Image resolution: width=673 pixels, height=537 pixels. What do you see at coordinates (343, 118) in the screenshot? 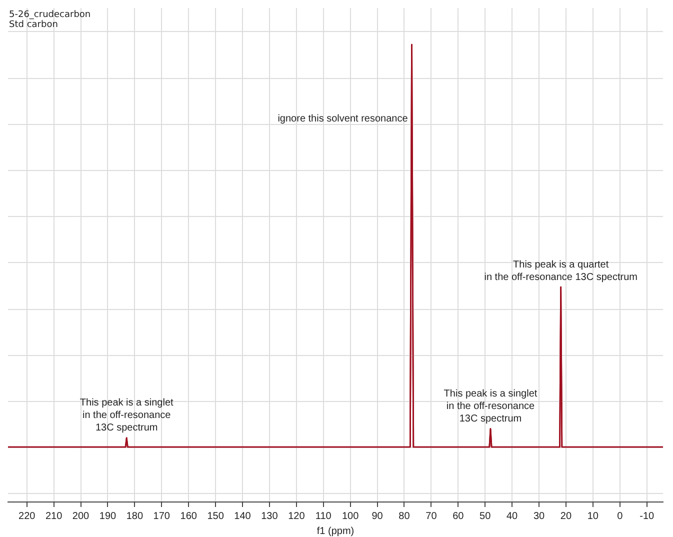
I see `annotation: ignore this solvent resonance` at bounding box center [343, 118].